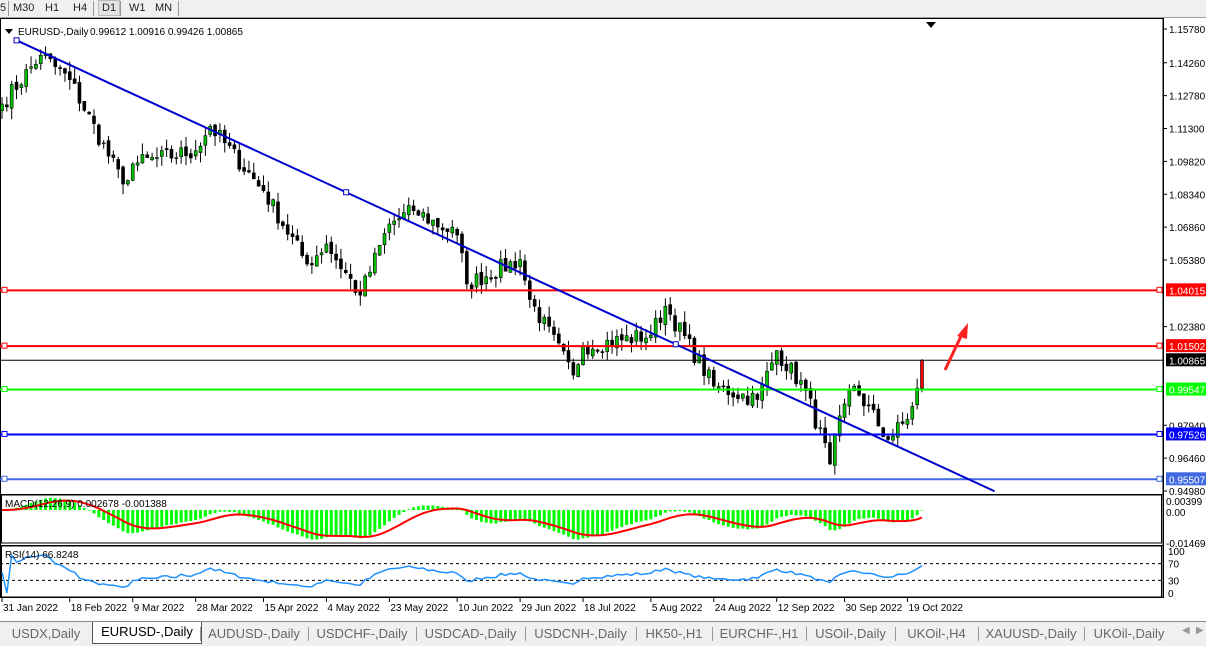  Describe the element at coordinates (109, 8) in the screenshot. I see `timeframe-D1: D1` at that location.